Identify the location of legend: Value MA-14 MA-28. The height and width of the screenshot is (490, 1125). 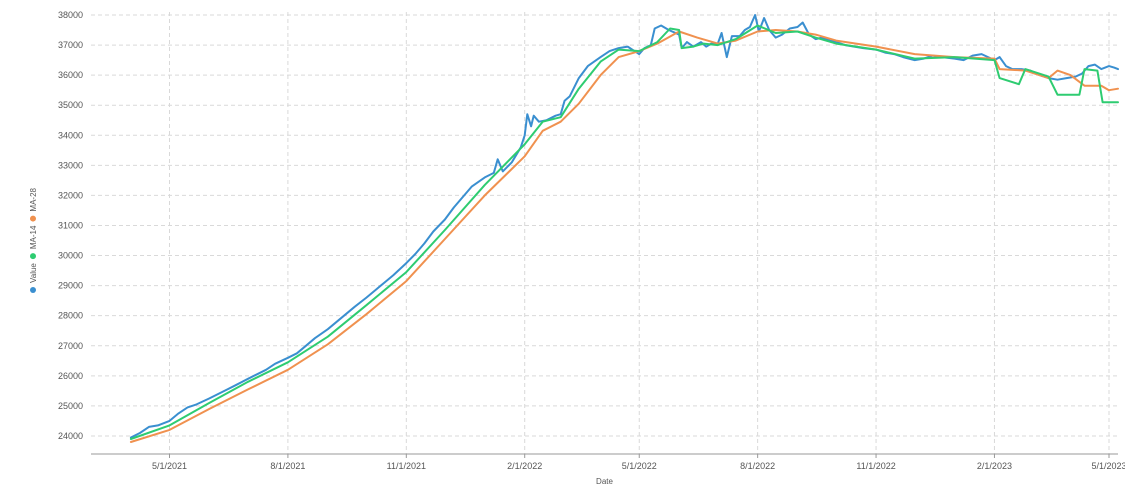
(33, 240).